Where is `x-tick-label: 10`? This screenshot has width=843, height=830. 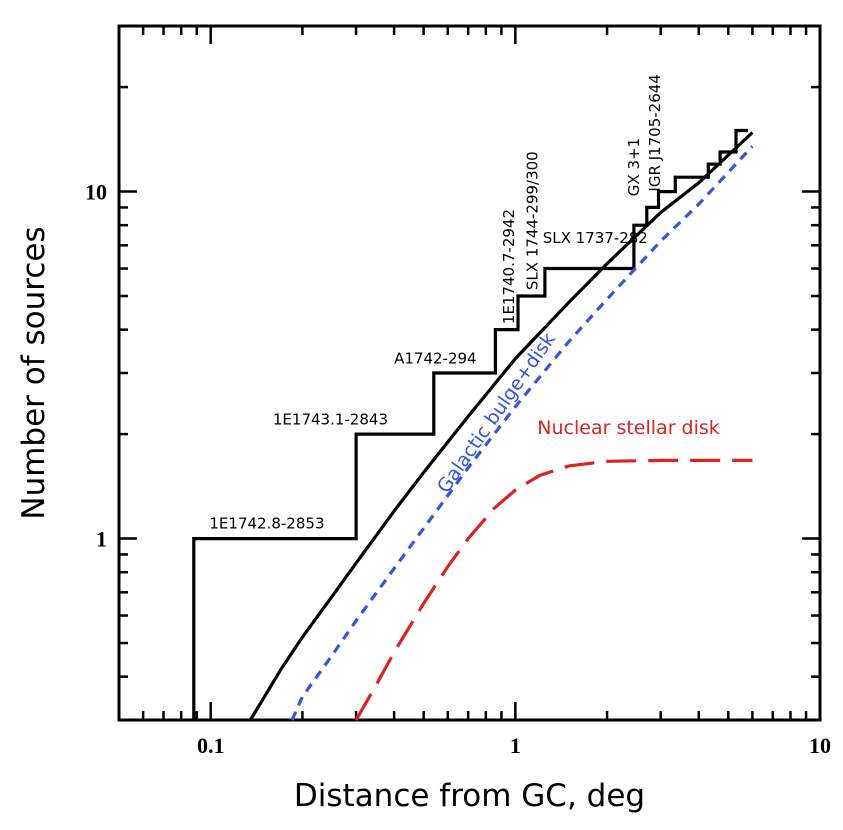 x-tick-label: 10 is located at coordinates (820, 745).